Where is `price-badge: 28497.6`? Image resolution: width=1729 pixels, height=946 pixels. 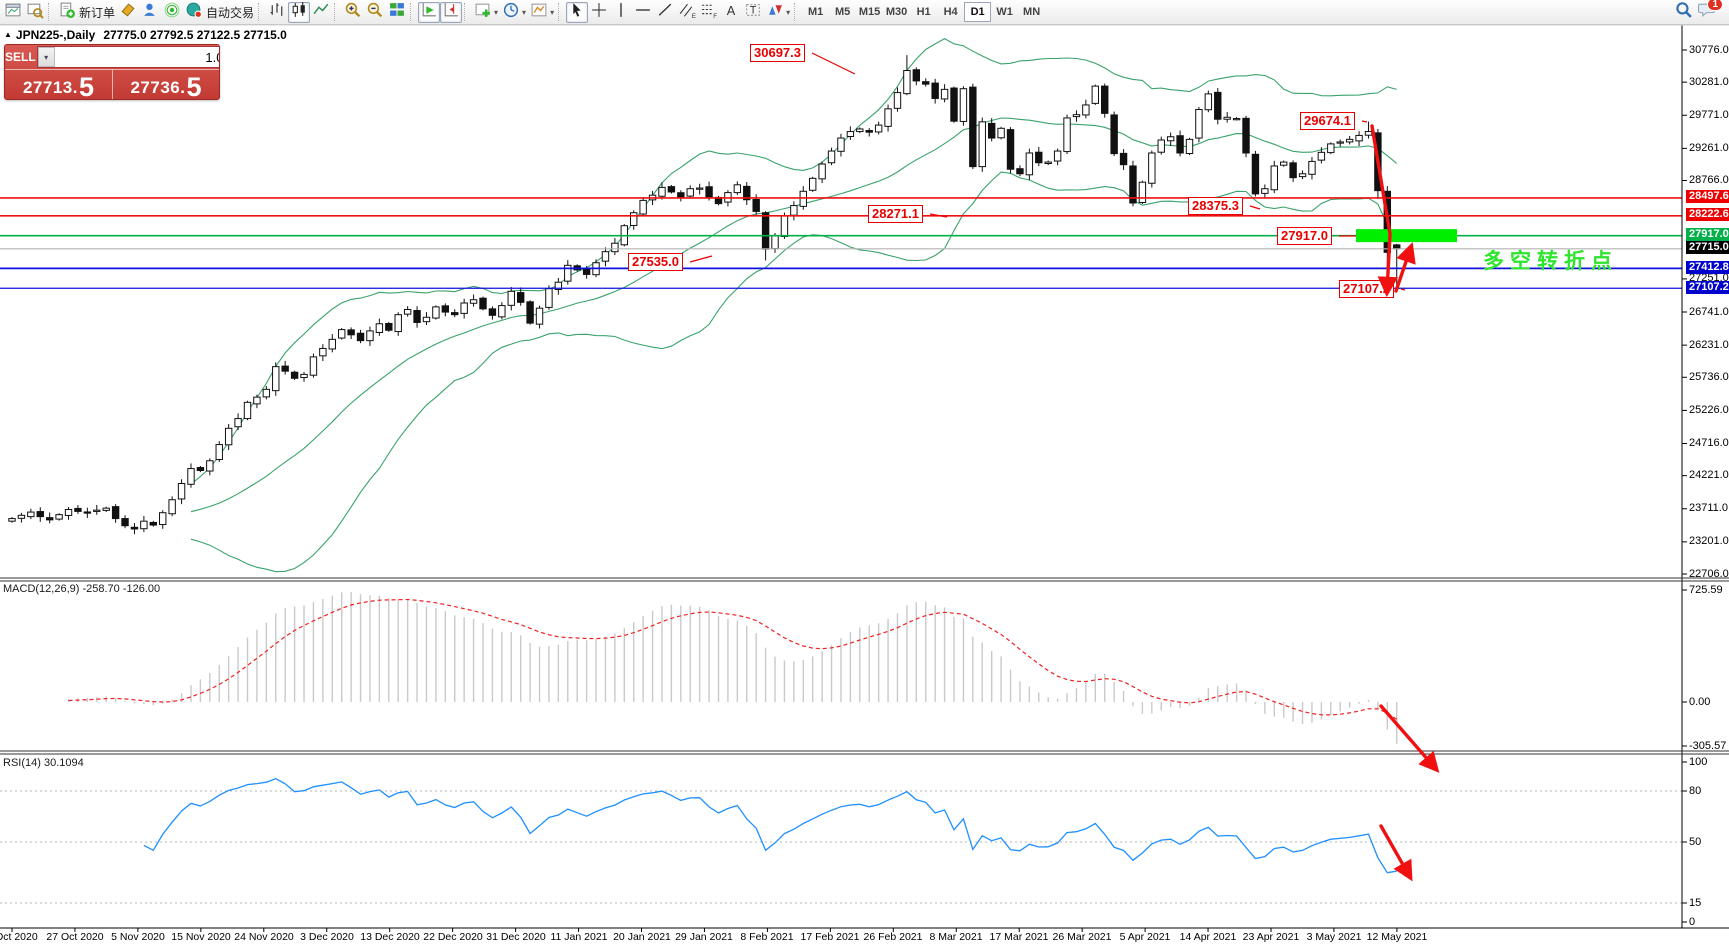
price-badge: 28497.6 is located at coordinates (1707, 196).